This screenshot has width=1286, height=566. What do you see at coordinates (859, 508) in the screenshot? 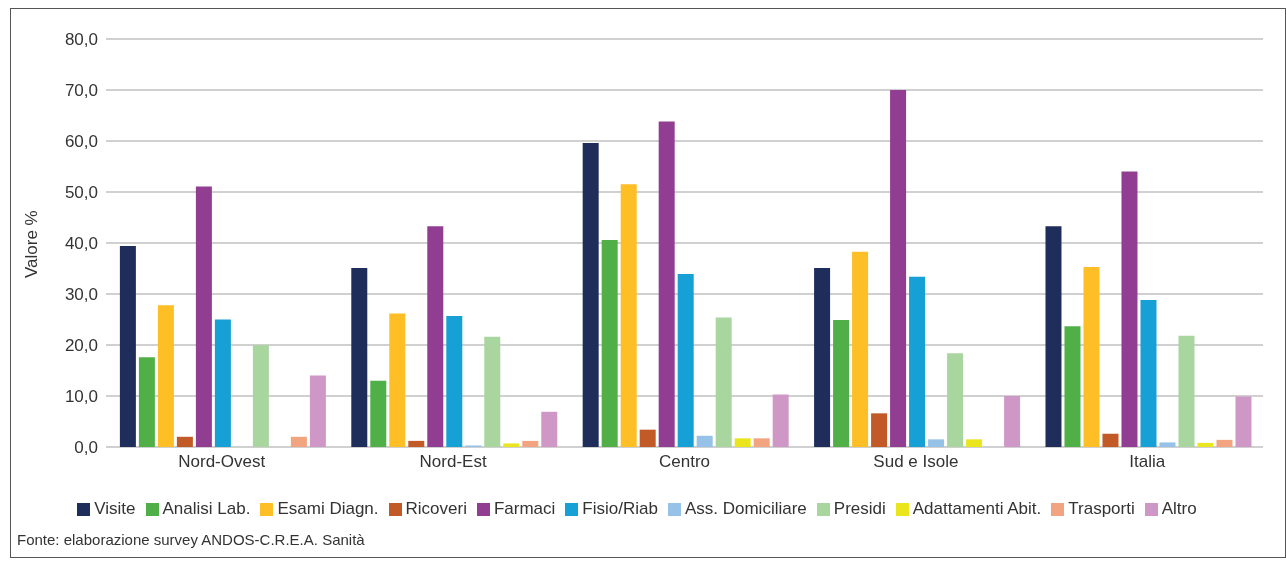
I see `legend-label: Presidi` at bounding box center [859, 508].